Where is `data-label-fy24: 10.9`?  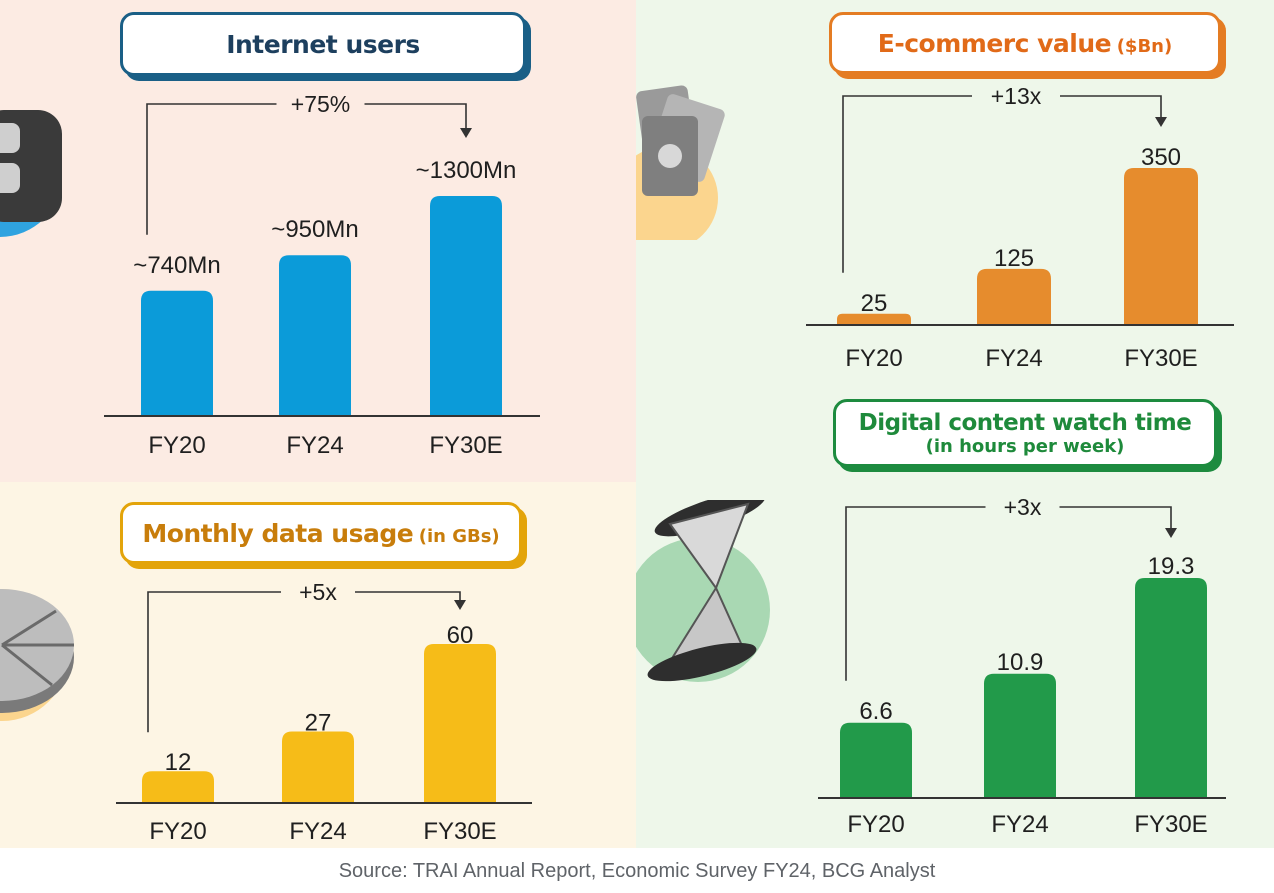
data-label-fy24: 10.9 is located at coordinates (1020, 662).